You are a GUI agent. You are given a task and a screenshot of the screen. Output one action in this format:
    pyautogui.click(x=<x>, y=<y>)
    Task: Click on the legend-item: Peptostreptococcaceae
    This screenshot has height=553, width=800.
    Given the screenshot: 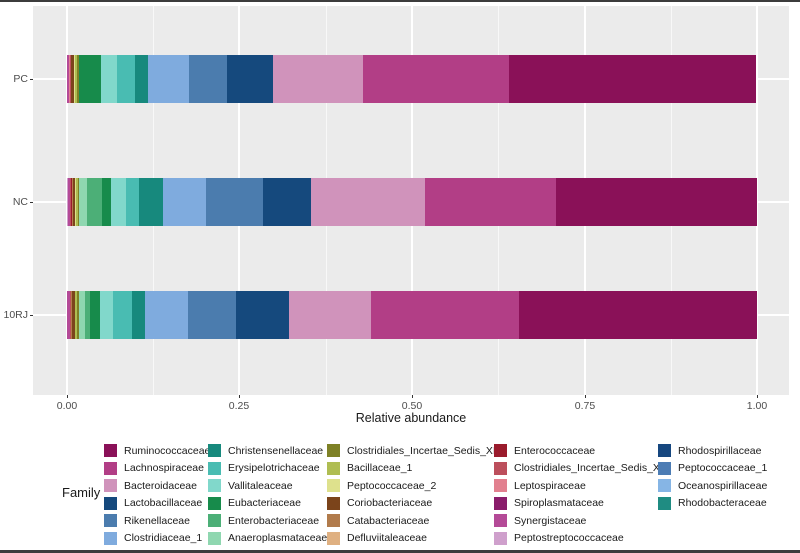 What is the action you would take?
    pyautogui.click(x=580, y=539)
    